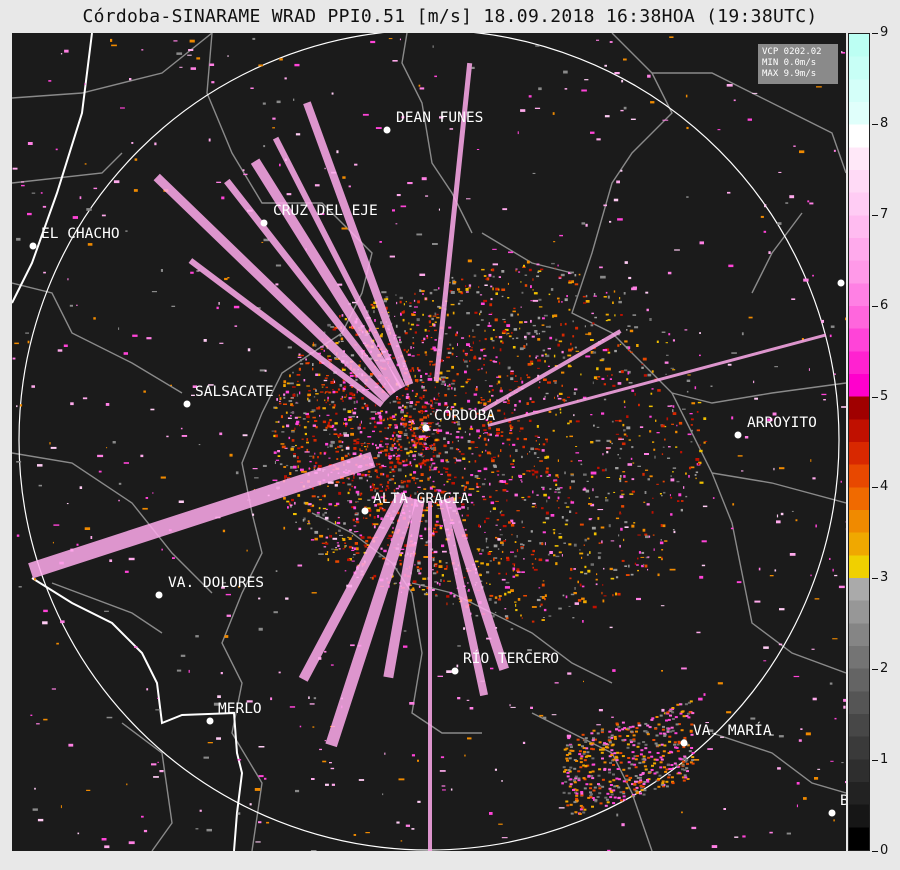 This screenshot has height=870, width=900. Describe the element at coordinates (875, 33) in the screenshot. I see `colorbar-tick` at that location.